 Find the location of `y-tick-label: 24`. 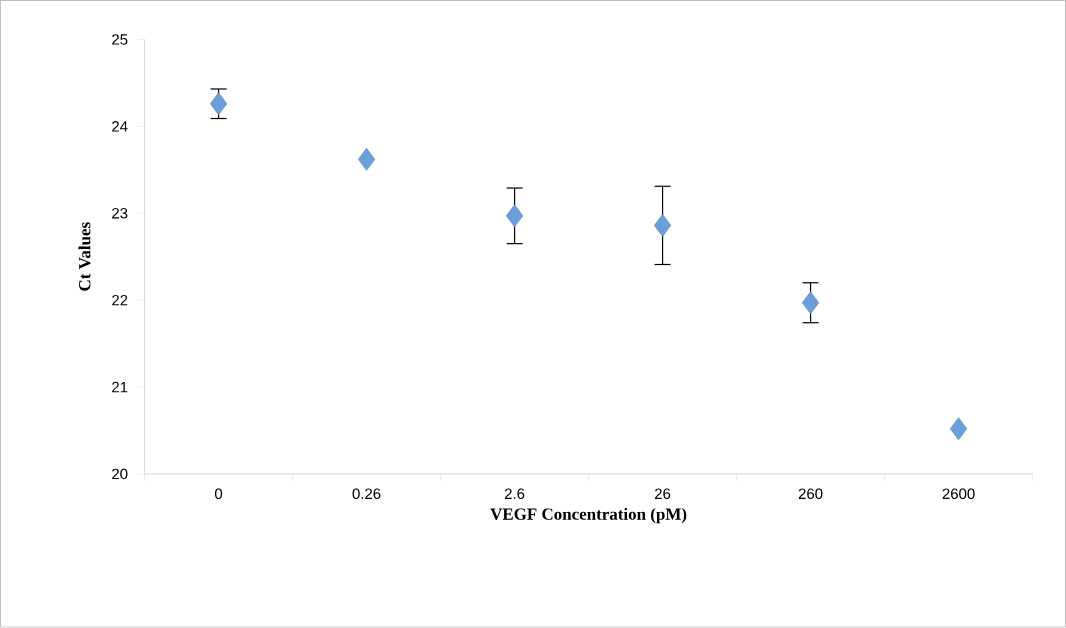

y-tick-label: 24 is located at coordinates (120, 126).